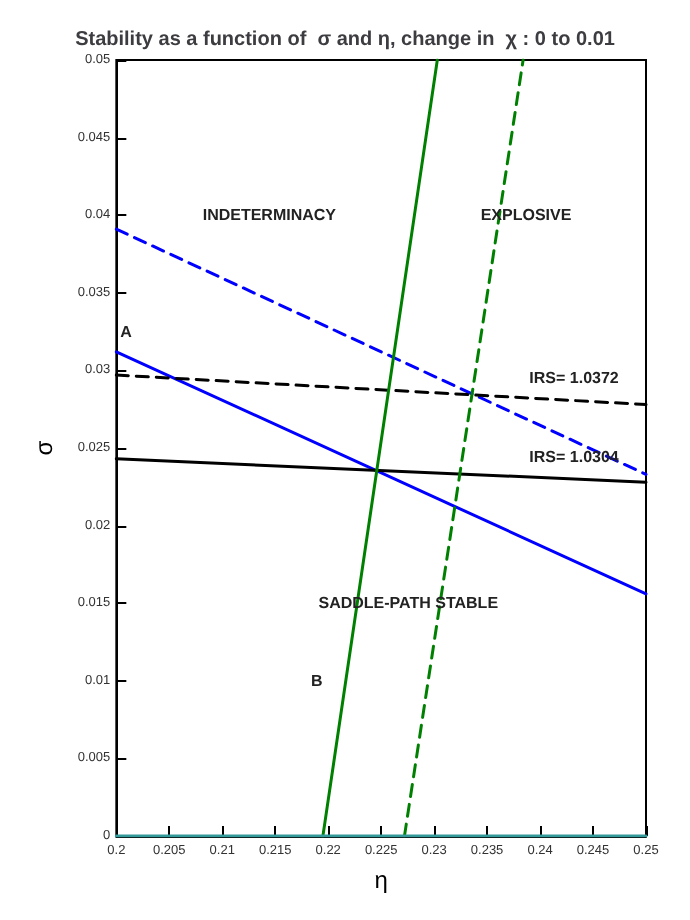 Image resolution: width=690 pixels, height=920 pixels. What do you see at coordinates (126, 331) in the screenshot?
I see `annotation: A` at bounding box center [126, 331].